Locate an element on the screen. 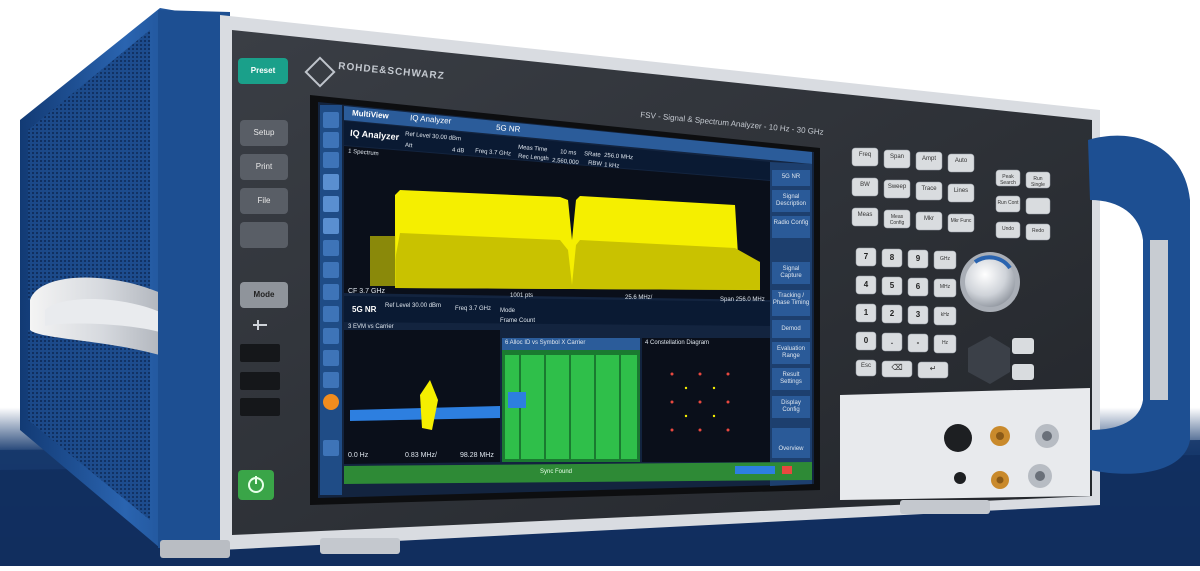  softkey-demod: Demod is located at coordinates (791, 329).